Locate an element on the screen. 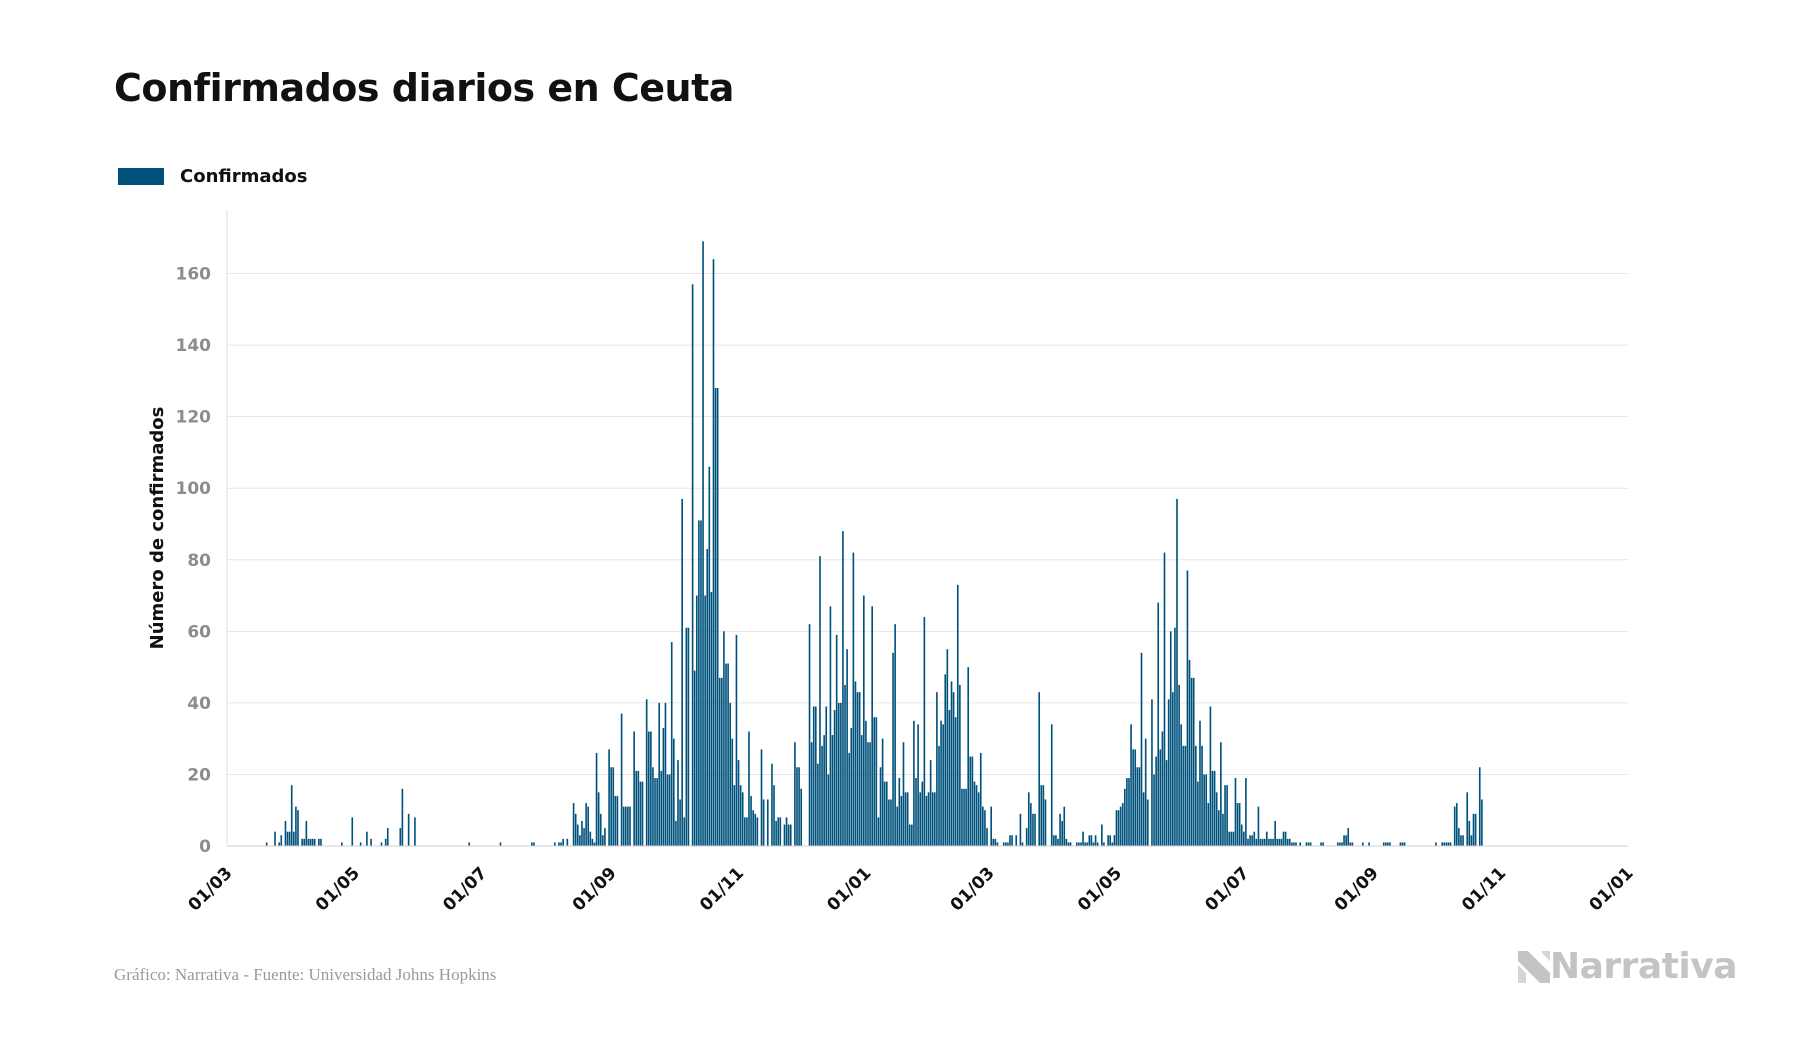  y-tick-label: 160 is located at coordinates (194, 275).